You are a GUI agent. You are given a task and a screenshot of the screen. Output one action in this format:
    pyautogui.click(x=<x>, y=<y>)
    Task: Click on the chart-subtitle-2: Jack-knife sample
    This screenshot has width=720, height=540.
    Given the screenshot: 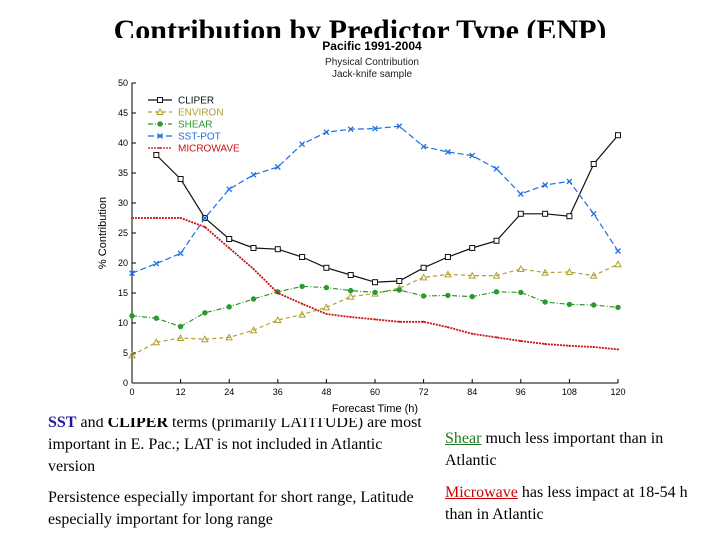 What is the action you would take?
    pyautogui.click(x=372, y=74)
    